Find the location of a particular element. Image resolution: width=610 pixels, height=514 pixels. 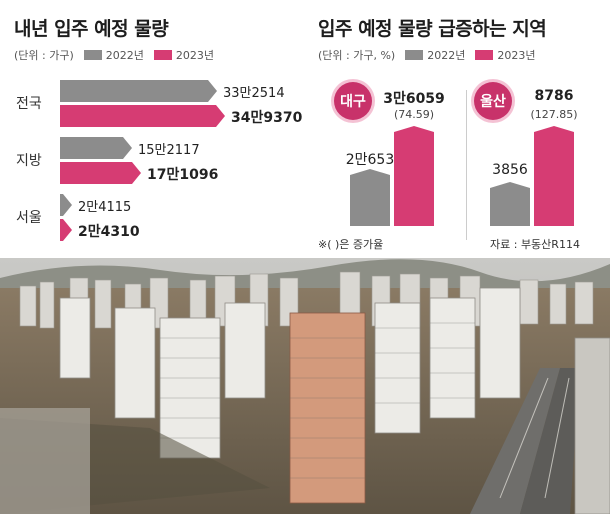

category-label: 전국 is located at coordinates (29, 104).